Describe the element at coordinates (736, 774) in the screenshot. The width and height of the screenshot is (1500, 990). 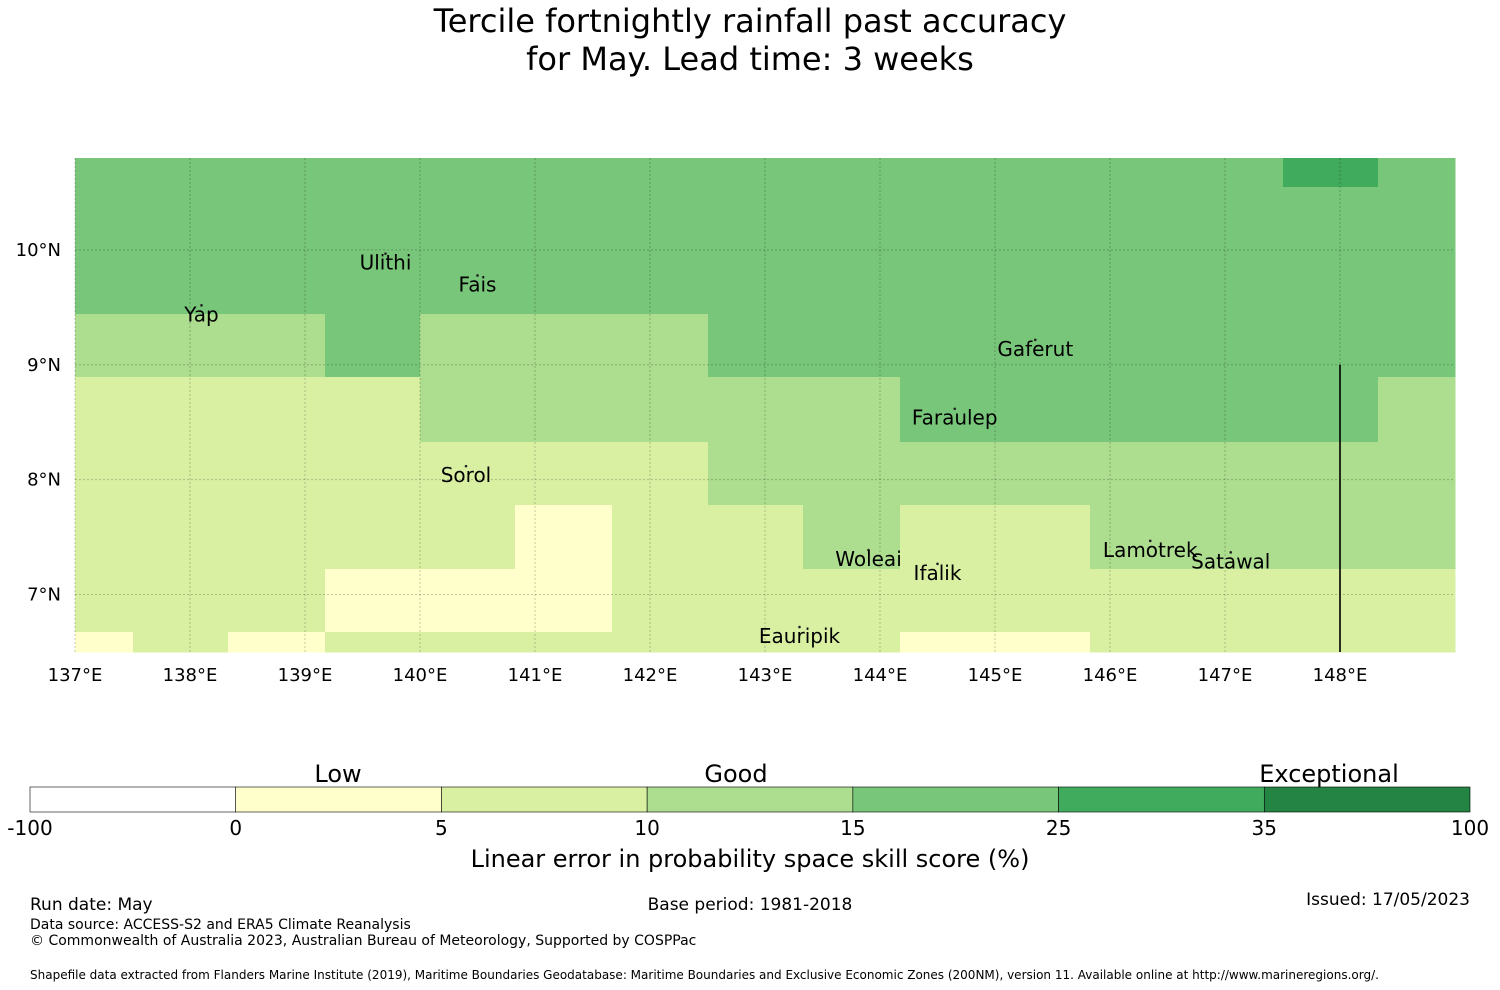
I see `category-label-good: Good` at that location.